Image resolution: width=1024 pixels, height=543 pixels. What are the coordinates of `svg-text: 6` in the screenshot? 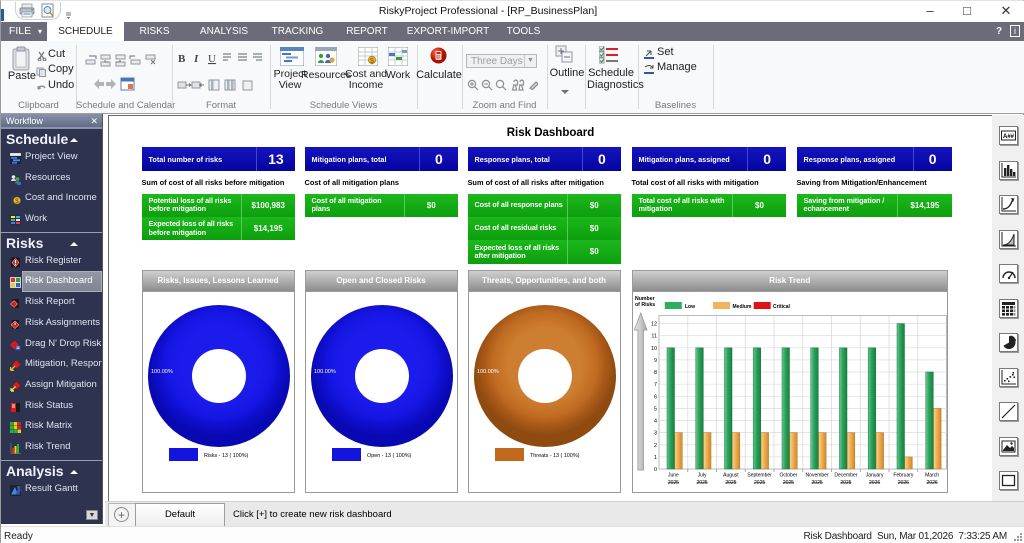 It's located at (655, 397).